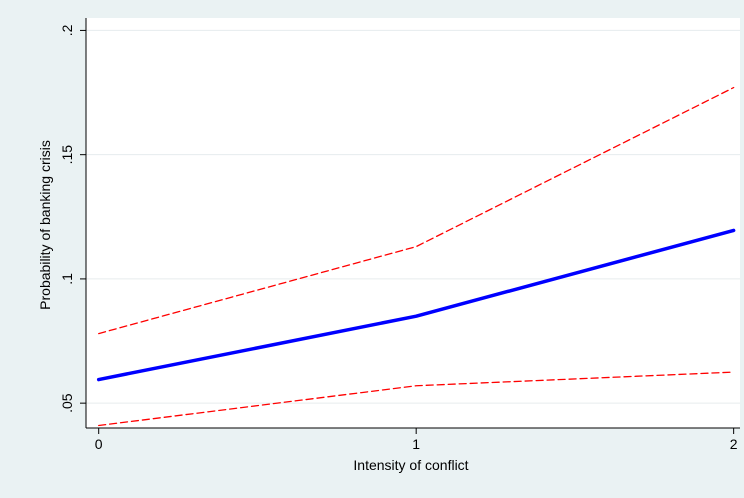 The width and height of the screenshot is (744, 498). Describe the element at coordinates (45, 225) in the screenshot. I see `y-axis-title: Probability of banking crisis` at that location.